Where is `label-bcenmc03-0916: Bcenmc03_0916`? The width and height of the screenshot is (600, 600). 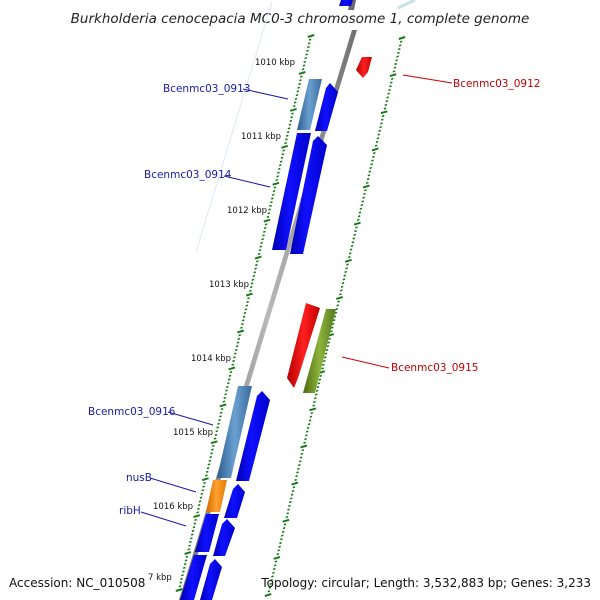 label-bcenmc03-0916: Bcenmc03_0916 is located at coordinates (132, 412).